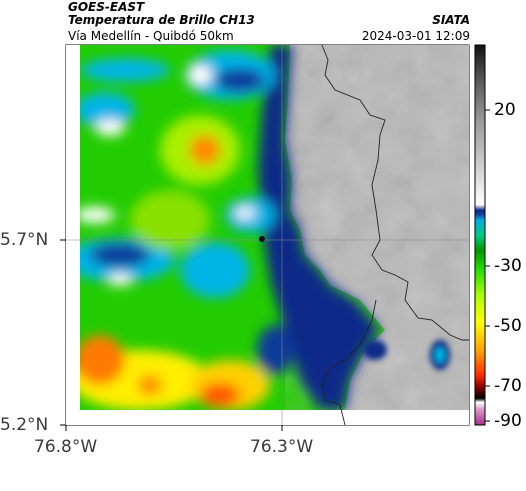 This screenshot has height=491, width=526. What do you see at coordinates (262, 239) in the screenshot?
I see `location-marker` at bounding box center [262, 239].